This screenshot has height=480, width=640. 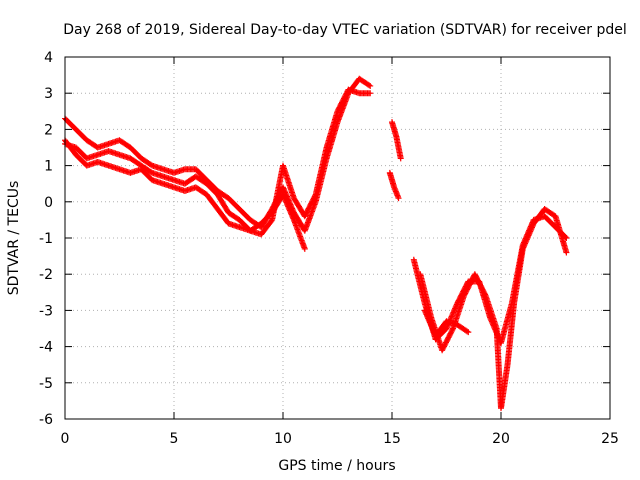 What do you see at coordinates (392, 439) in the screenshot?
I see `x-tick-label: 15` at bounding box center [392, 439].